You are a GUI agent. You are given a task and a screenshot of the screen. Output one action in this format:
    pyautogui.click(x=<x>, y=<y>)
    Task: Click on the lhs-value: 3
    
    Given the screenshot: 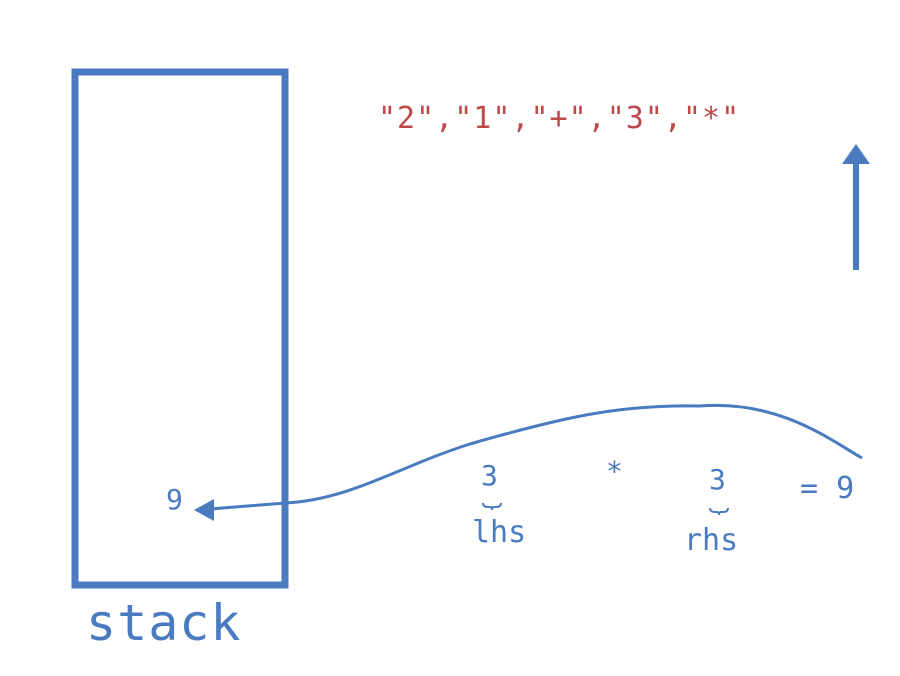 What is the action you would take?
    pyautogui.click(x=489, y=475)
    